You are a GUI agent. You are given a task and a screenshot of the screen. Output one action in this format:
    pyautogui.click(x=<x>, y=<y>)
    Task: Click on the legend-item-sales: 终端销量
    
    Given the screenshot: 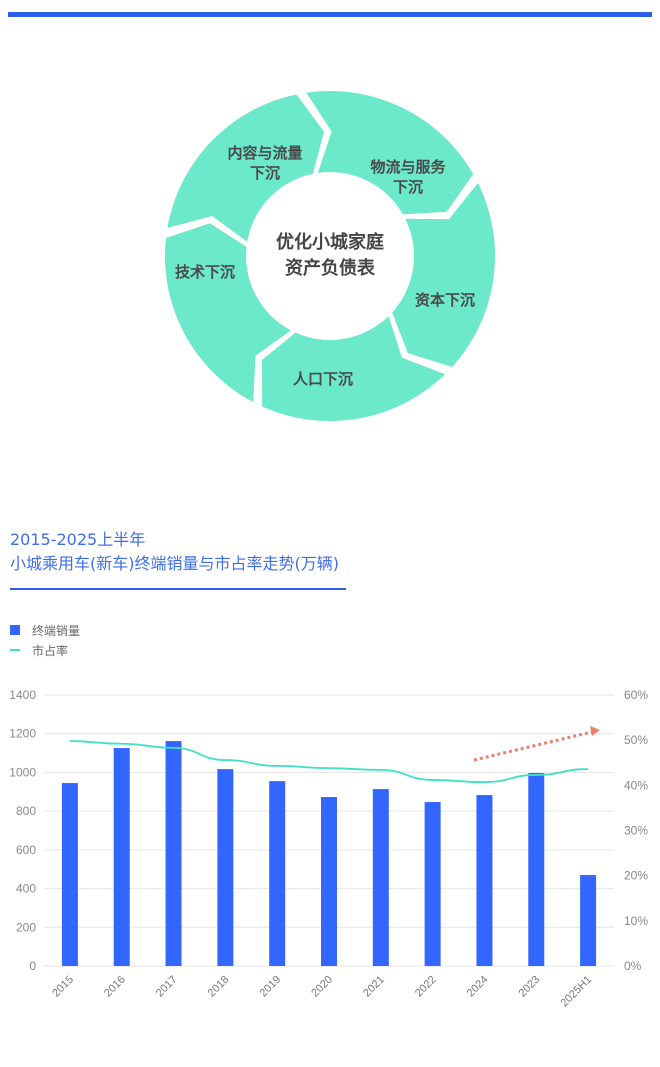 What is the action you would take?
    pyautogui.click(x=45, y=630)
    